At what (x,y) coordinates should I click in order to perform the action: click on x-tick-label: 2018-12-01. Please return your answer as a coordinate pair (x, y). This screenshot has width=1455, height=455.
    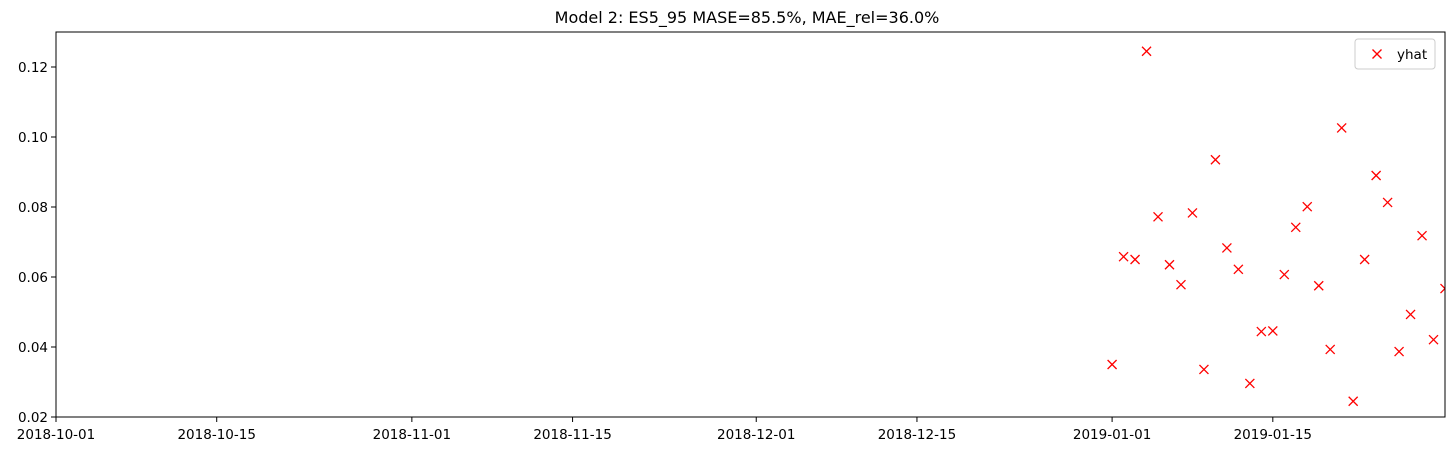
    Looking at the image, I should click on (756, 435).